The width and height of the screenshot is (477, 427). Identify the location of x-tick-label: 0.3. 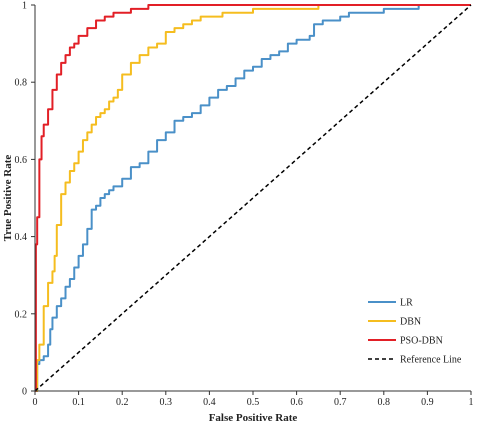
(166, 402).